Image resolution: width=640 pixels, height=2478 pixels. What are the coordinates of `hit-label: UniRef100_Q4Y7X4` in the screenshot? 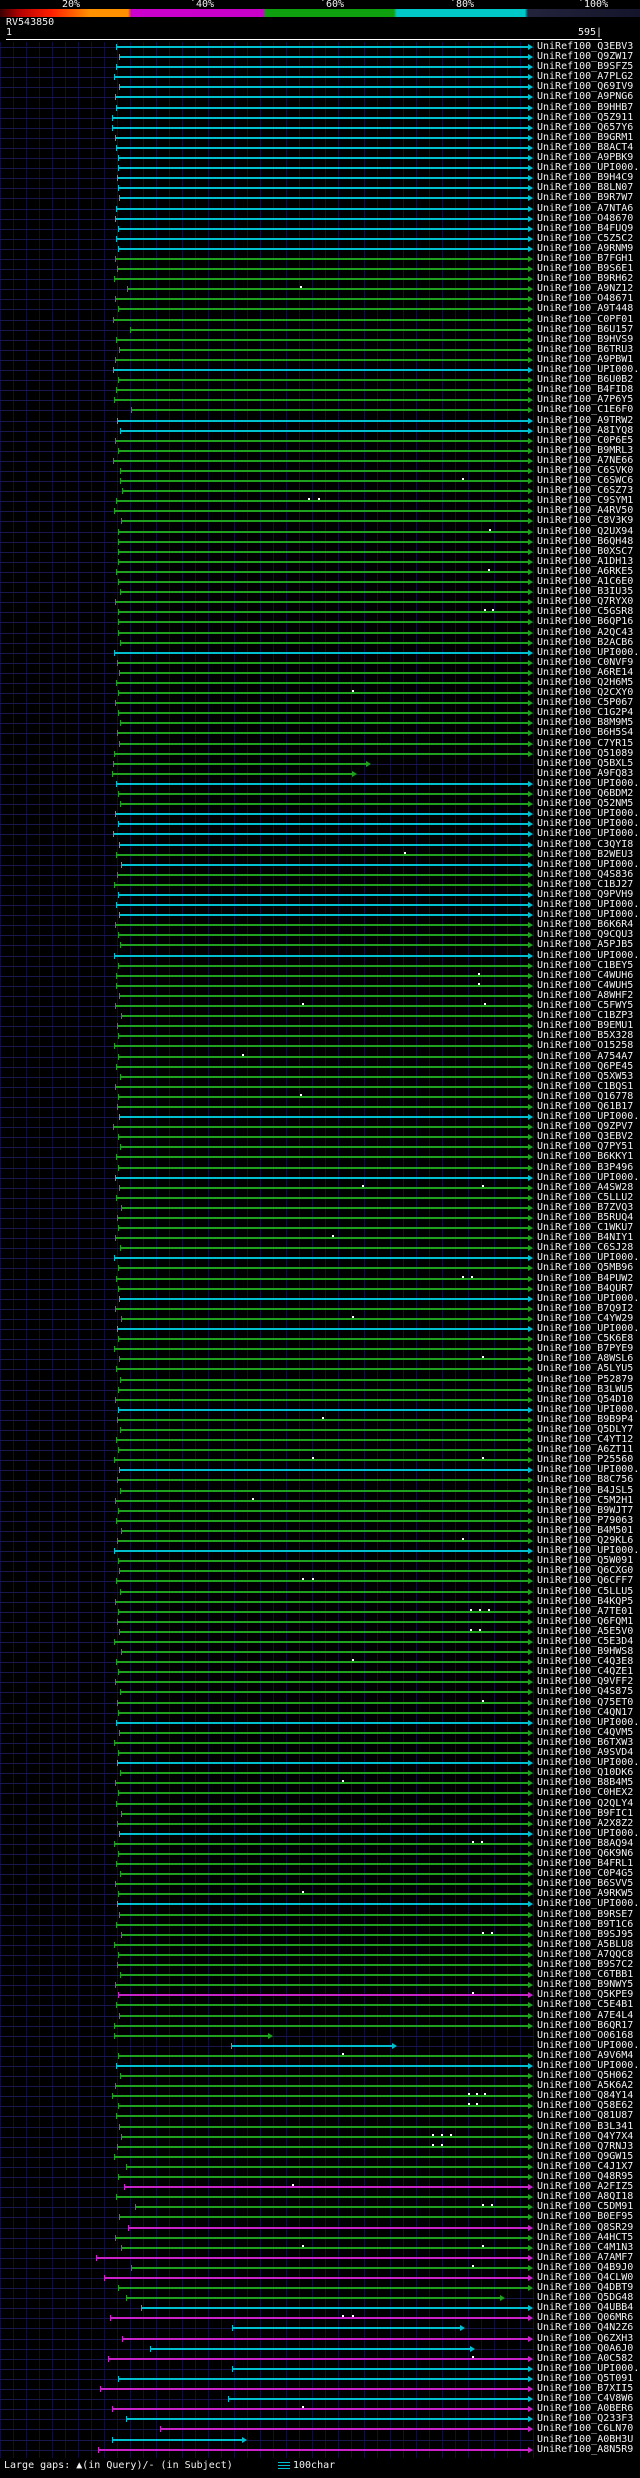 It's located at (585, 2136).